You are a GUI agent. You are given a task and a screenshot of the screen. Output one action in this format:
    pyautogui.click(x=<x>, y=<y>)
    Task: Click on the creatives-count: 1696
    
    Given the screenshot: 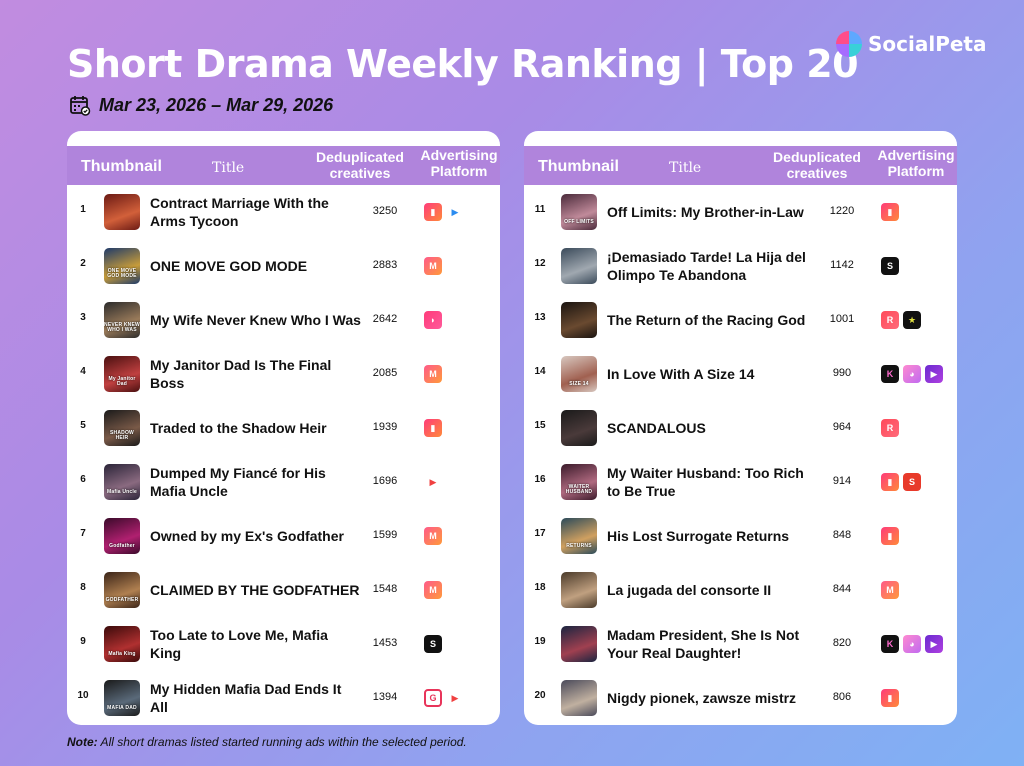 What is the action you would take?
    pyautogui.click(x=385, y=481)
    